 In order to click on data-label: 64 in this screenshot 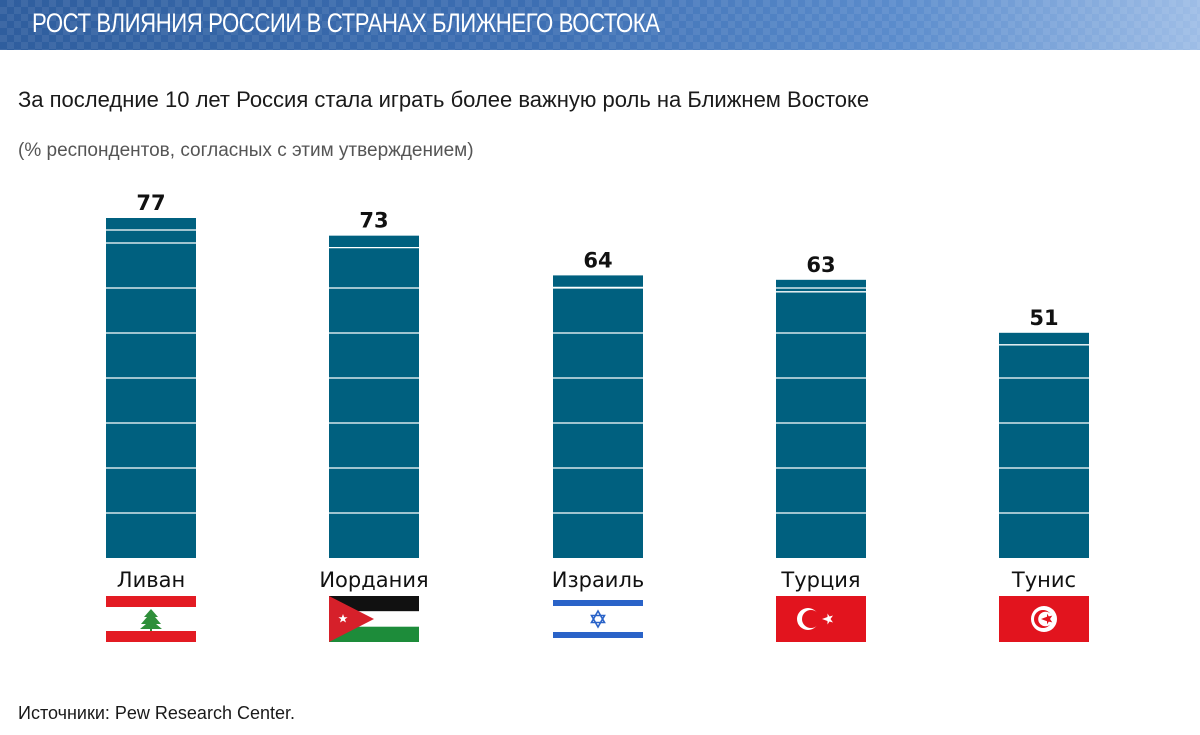, I will do `click(597, 260)`.